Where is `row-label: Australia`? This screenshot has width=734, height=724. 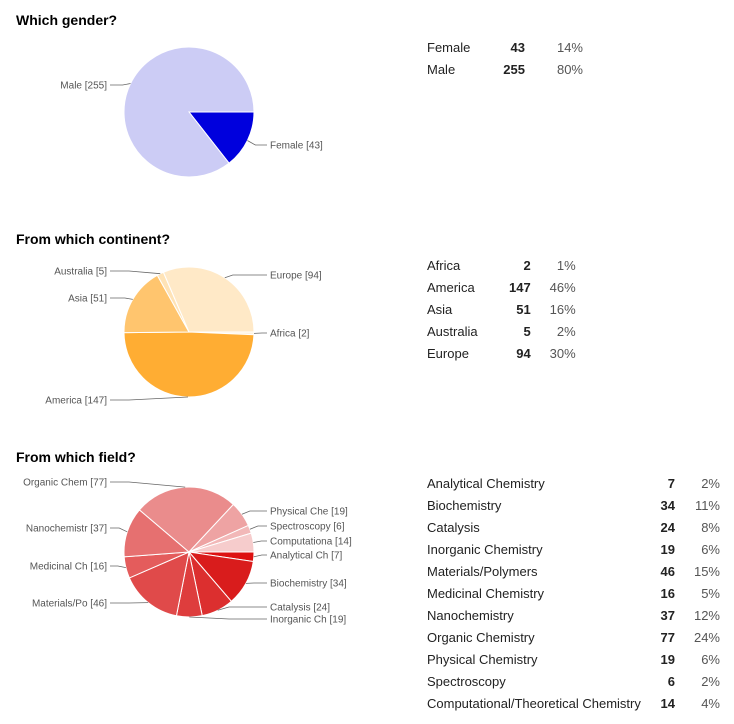
row-label: Australia is located at coordinates (452, 331).